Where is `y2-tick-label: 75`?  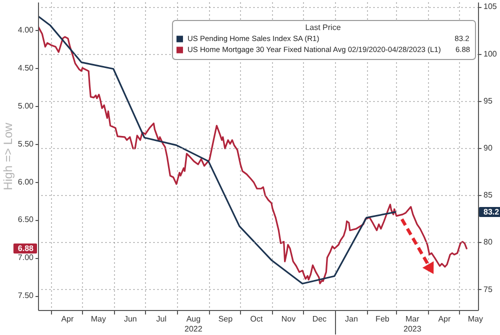 y2-tick-label: 75 is located at coordinates (488, 289).